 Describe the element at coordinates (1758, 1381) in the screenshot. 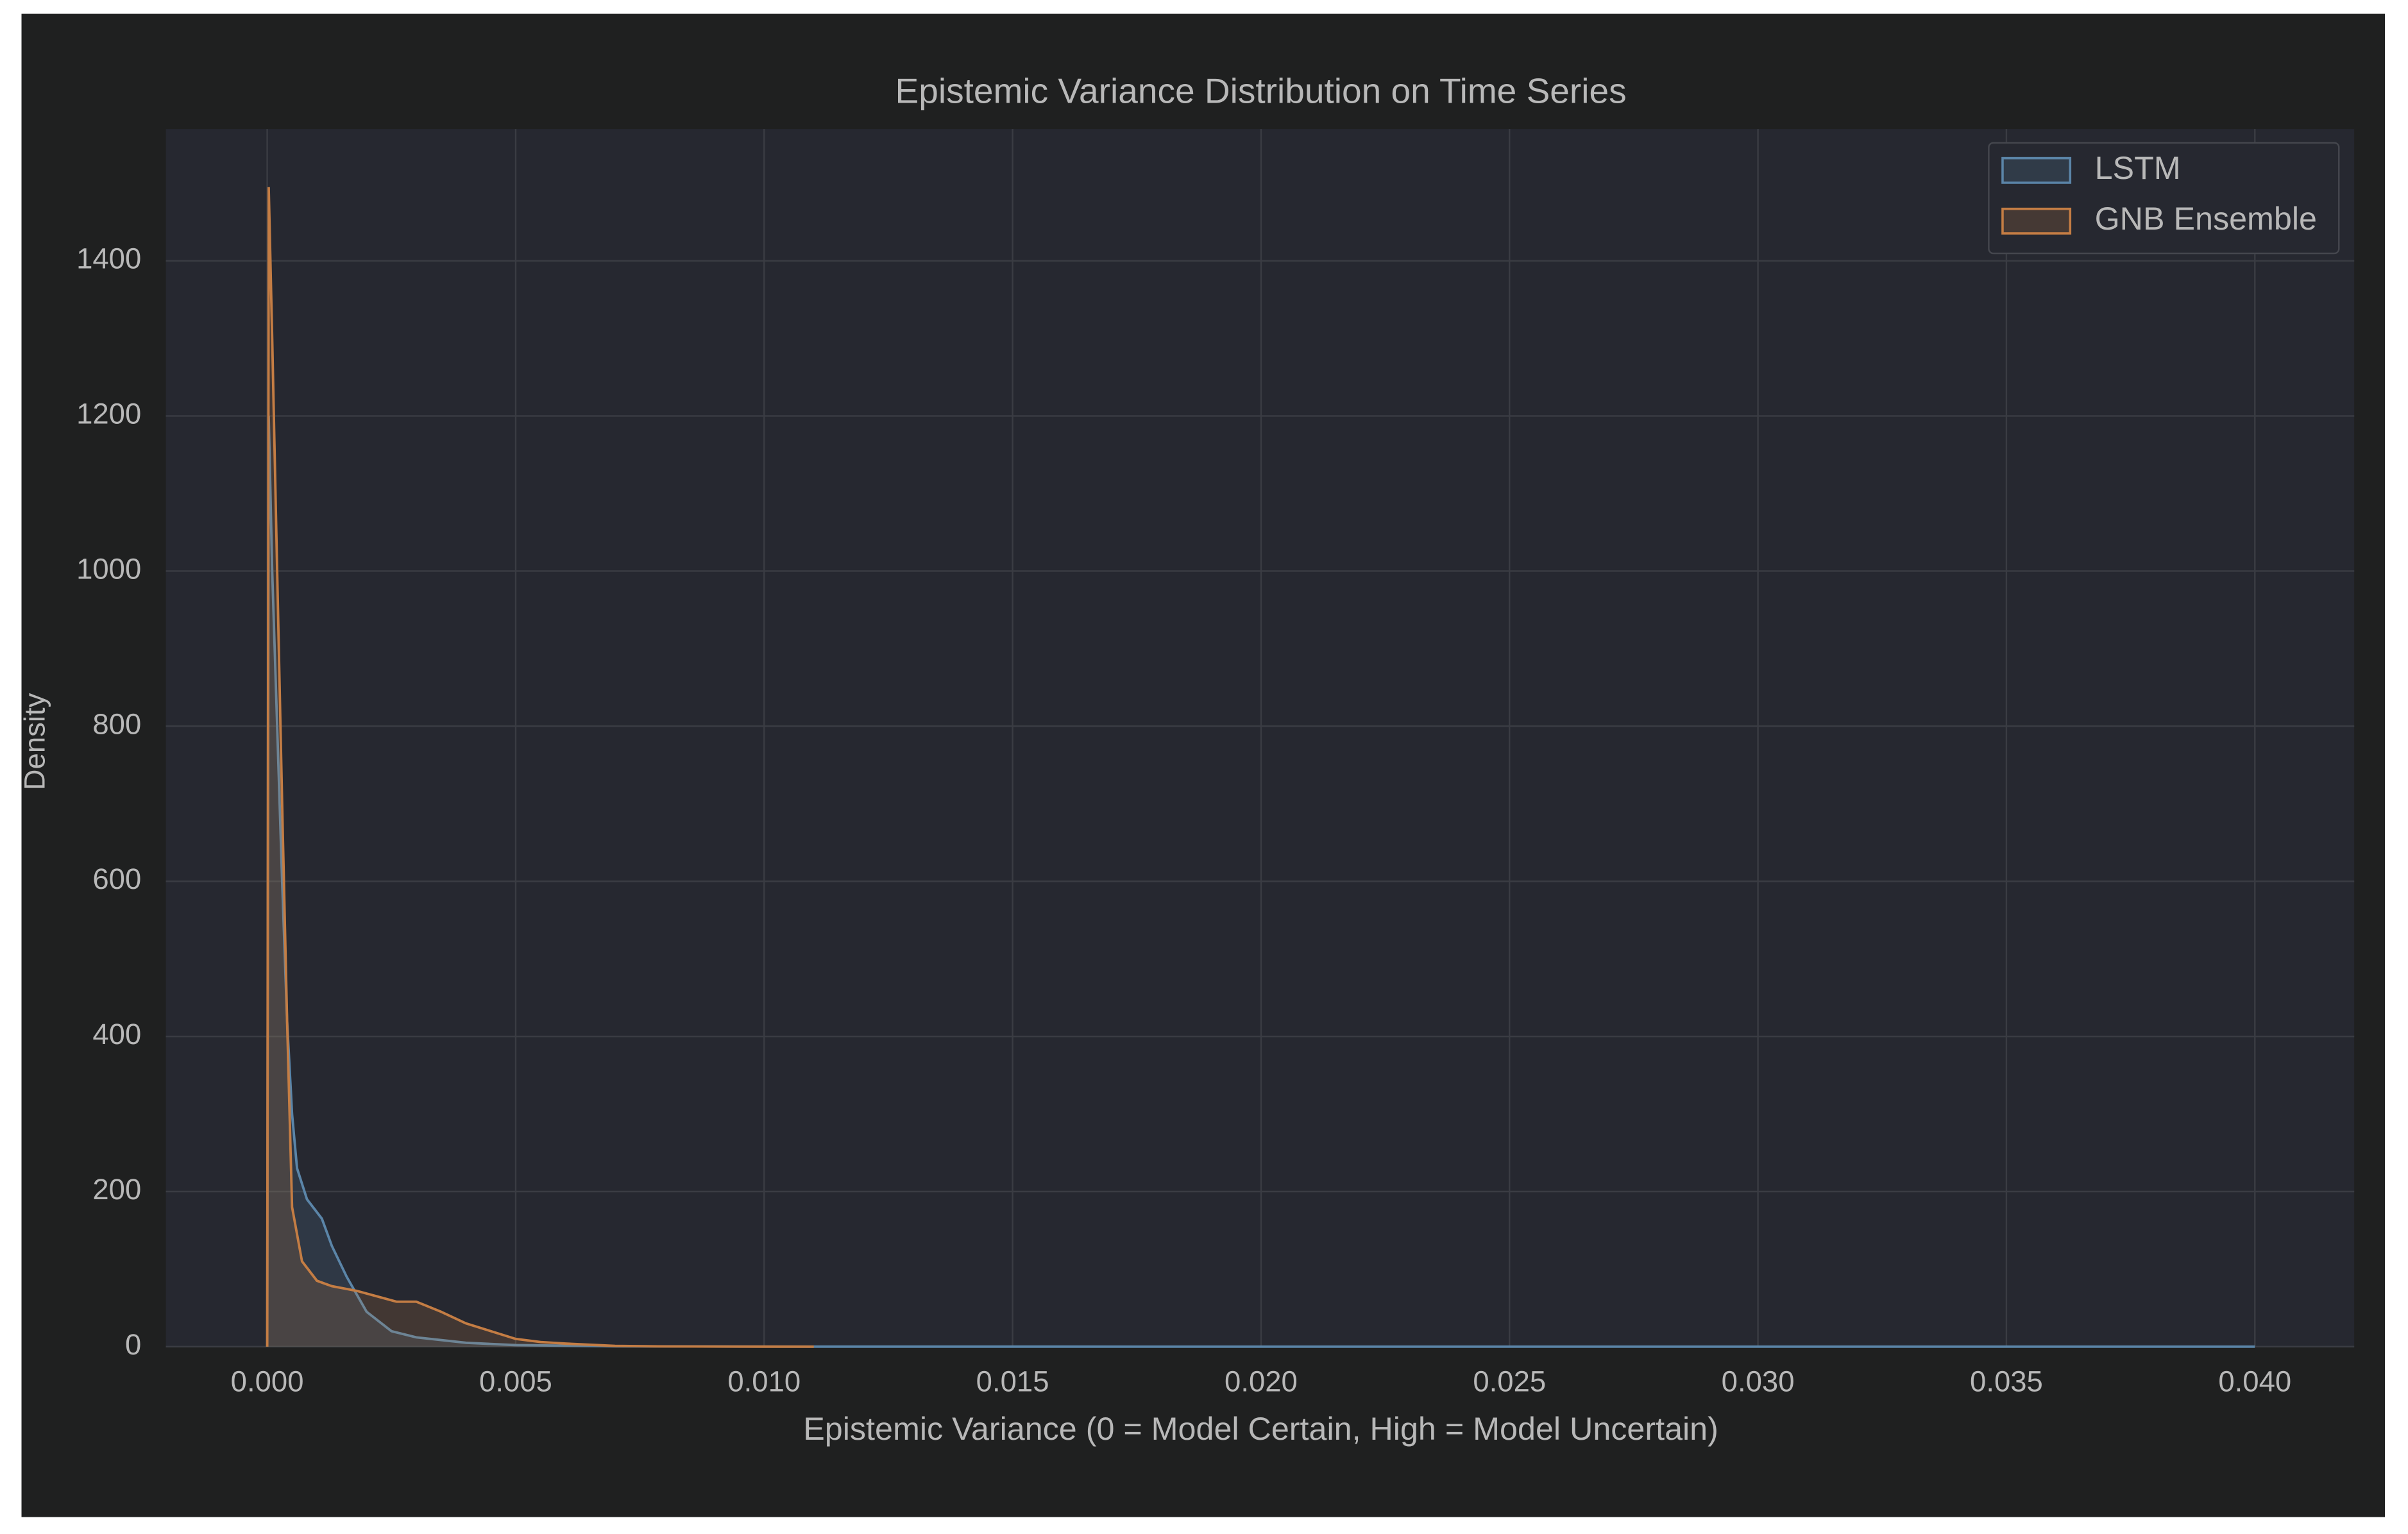

I see `x-tick-label: 0.030` at that location.